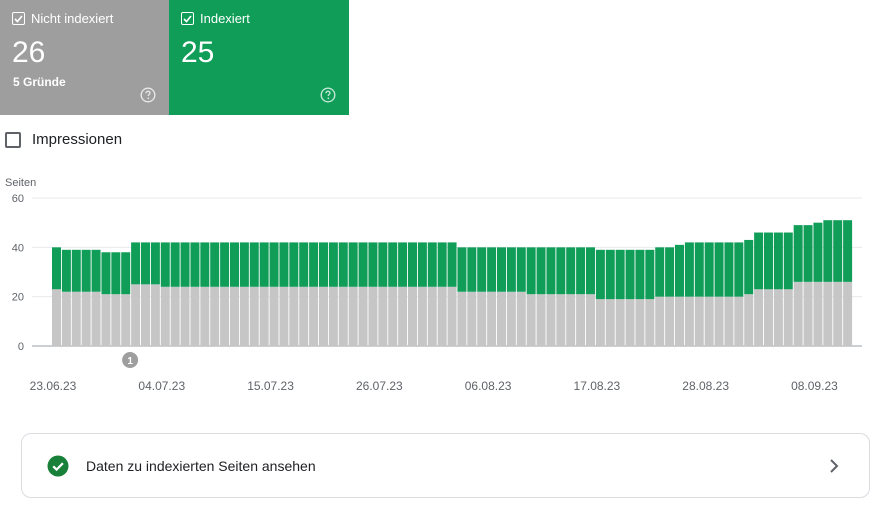  Describe the element at coordinates (488, 386) in the screenshot. I see `x-tick-label: 06.08.23` at that location.